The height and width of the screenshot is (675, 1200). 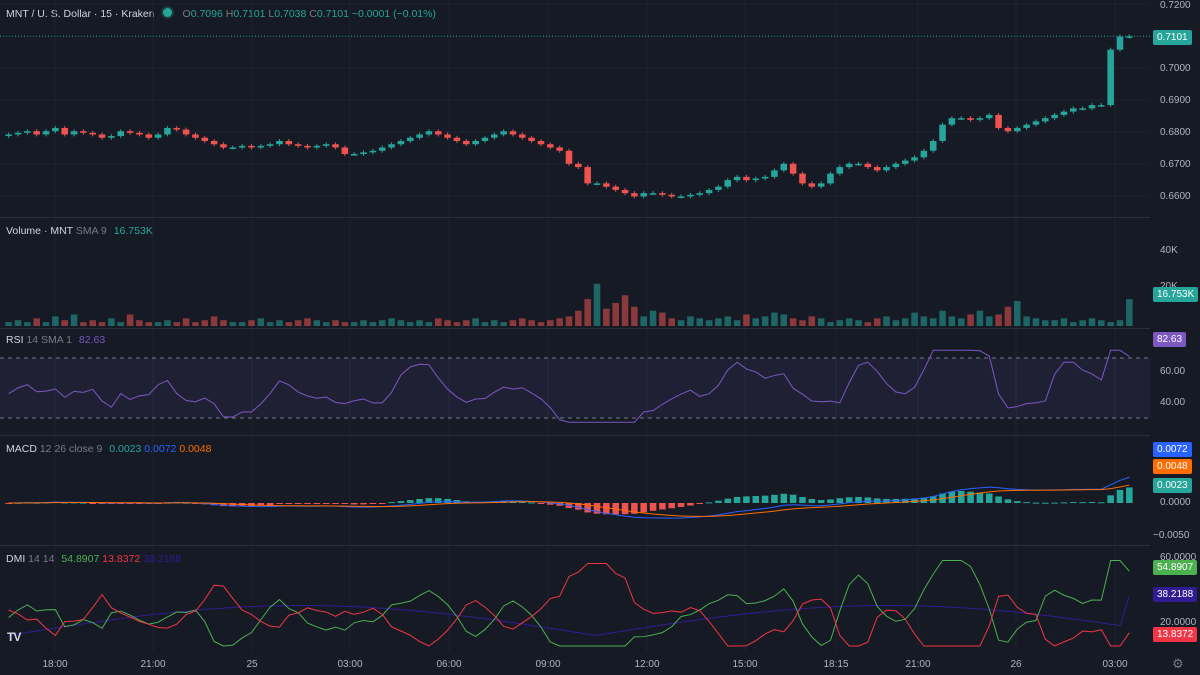 What do you see at coordinates (39, 231) in the screenshot?
I see `volume-name: Volume · MNT` at bounding box center [39, 231].